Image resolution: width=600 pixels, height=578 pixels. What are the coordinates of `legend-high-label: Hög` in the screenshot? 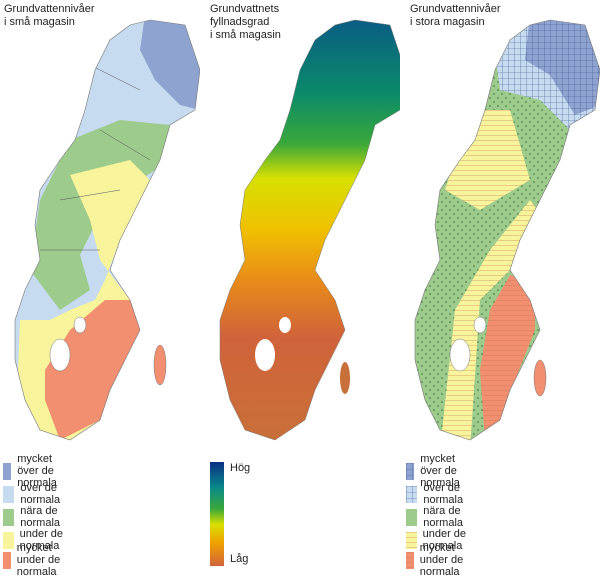 It's located at (240, 468).